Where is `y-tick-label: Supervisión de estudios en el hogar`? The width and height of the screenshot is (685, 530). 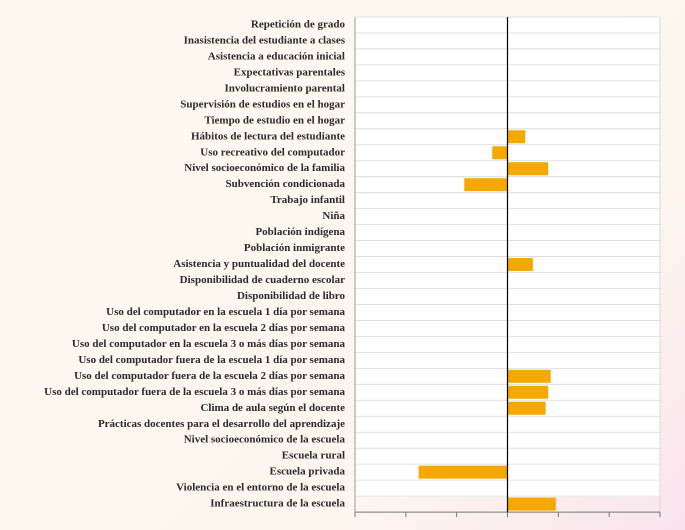 y-tick-label: Supervisión de estudios en el hogar is located at coordinates (262, 104).